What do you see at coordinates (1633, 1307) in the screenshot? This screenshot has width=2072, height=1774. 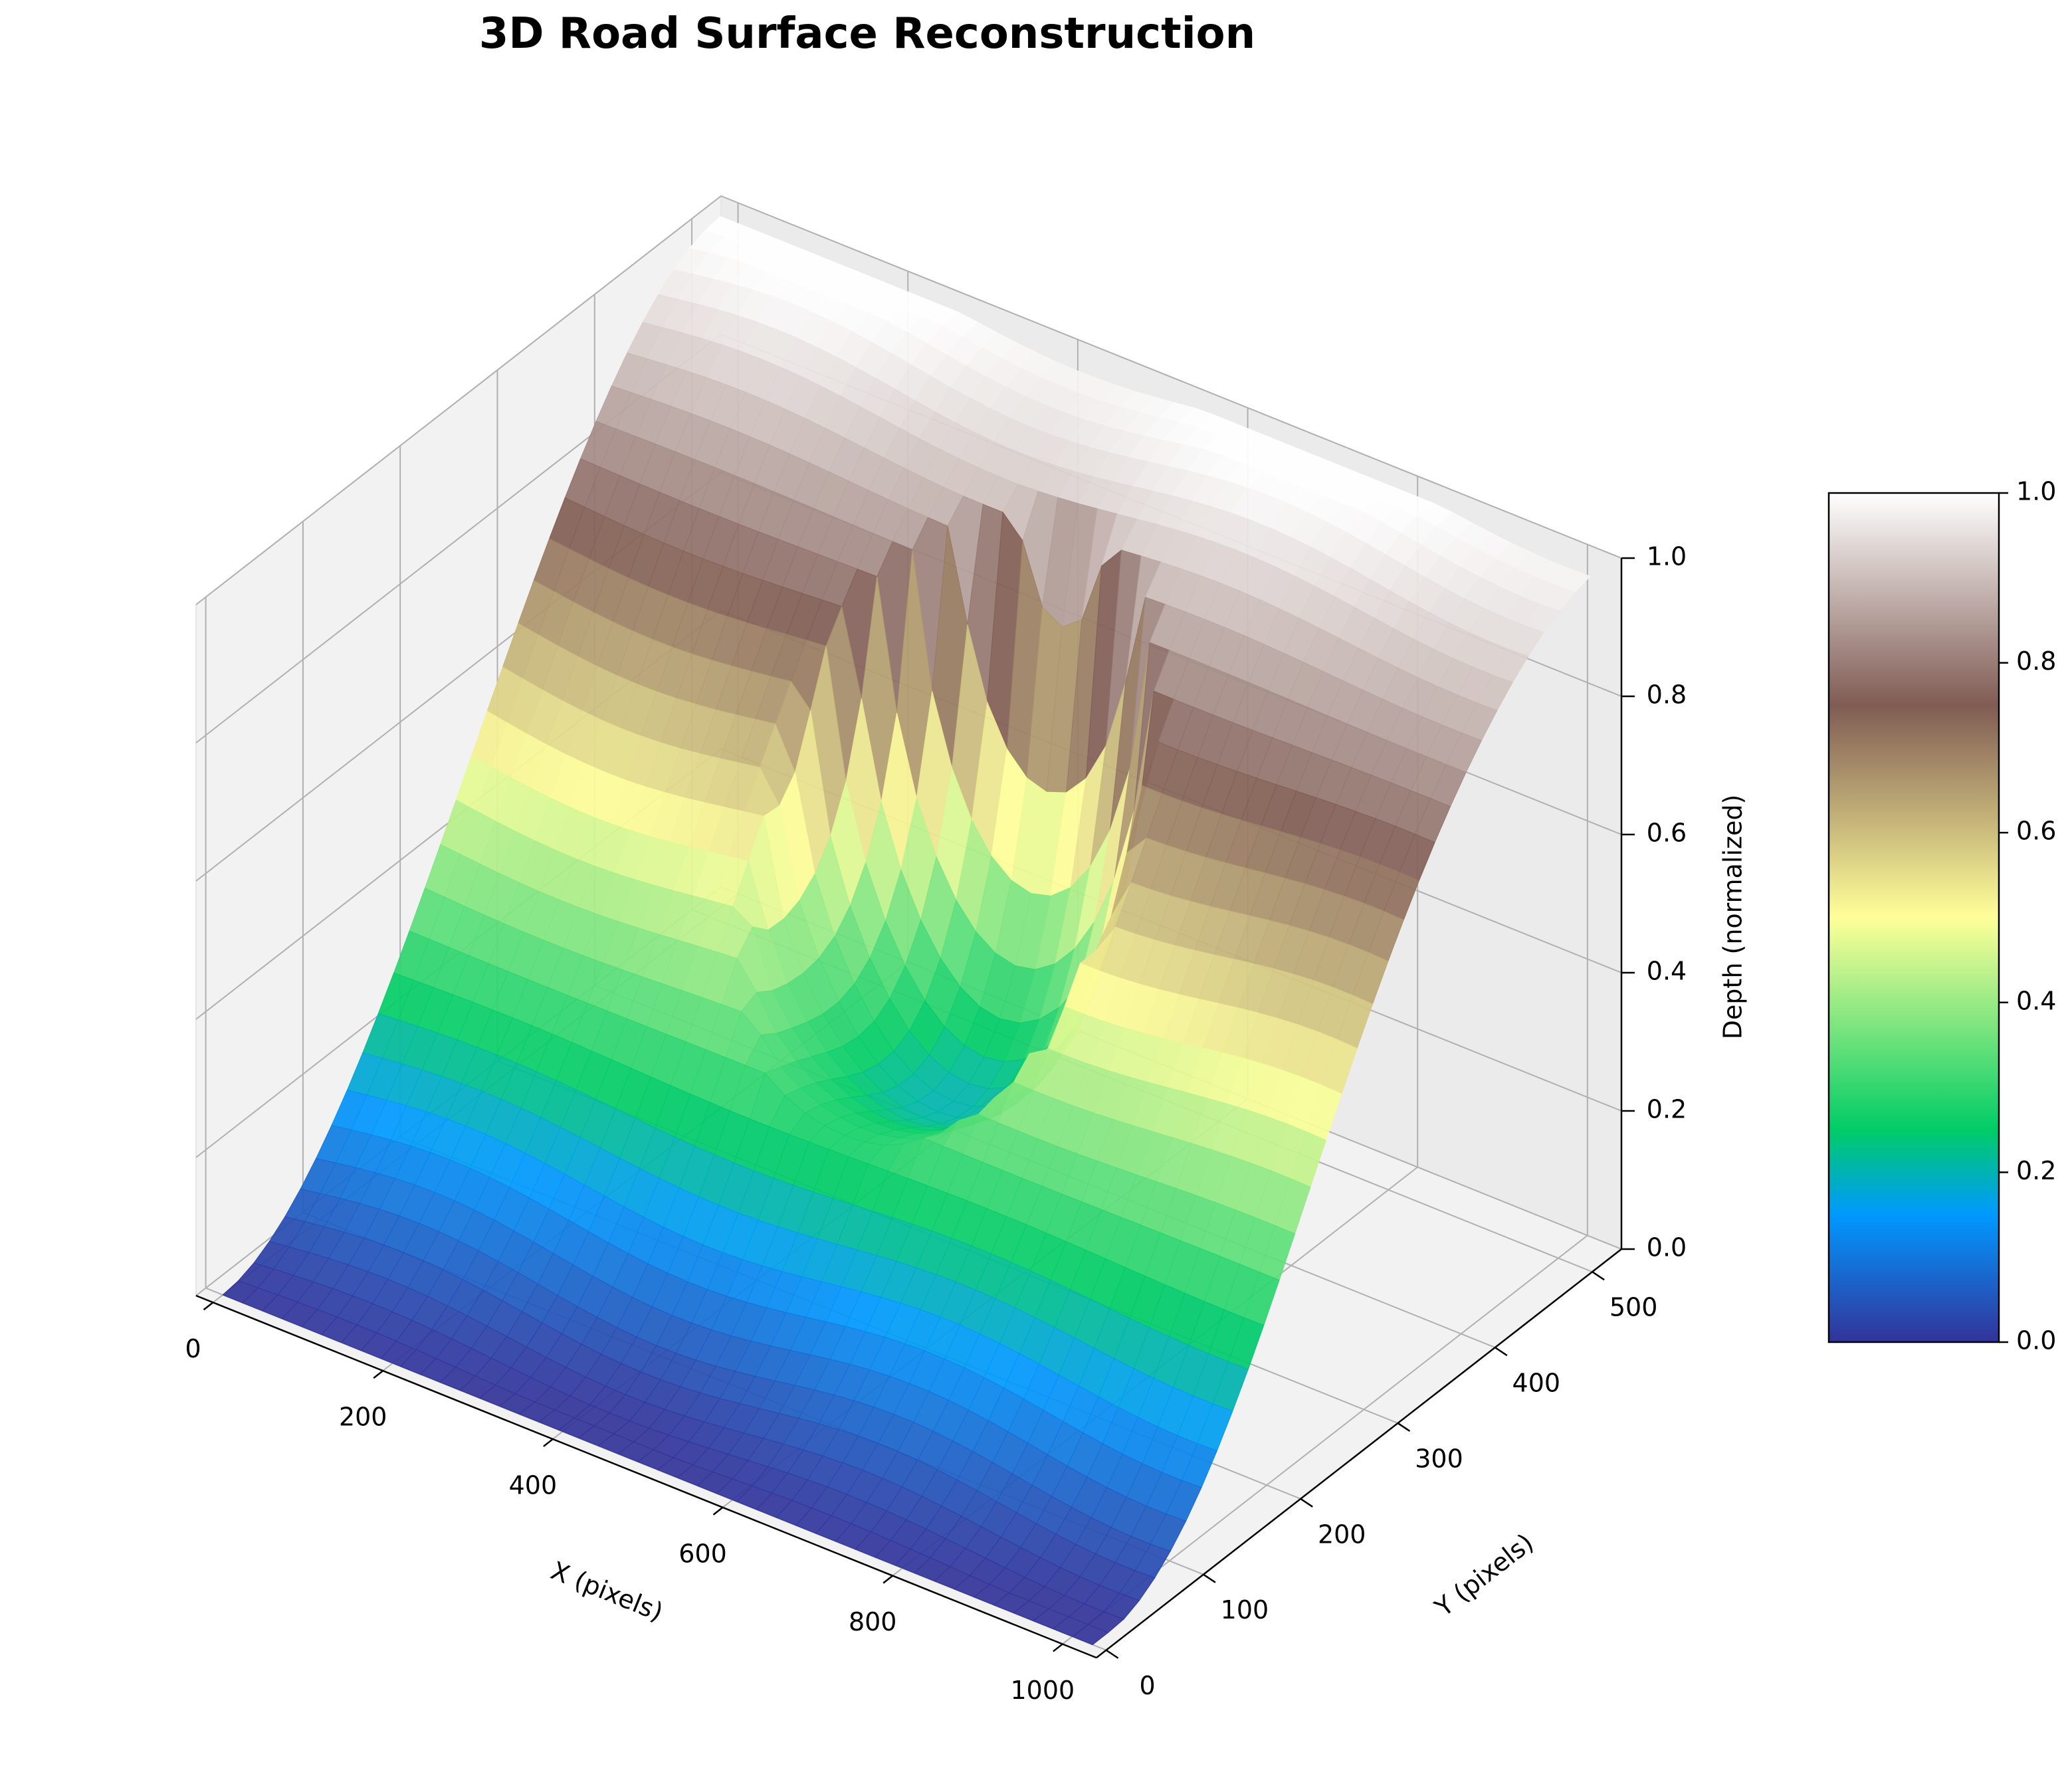 I see `y-tick-label: 500` at bounding box center [1633, 1307].